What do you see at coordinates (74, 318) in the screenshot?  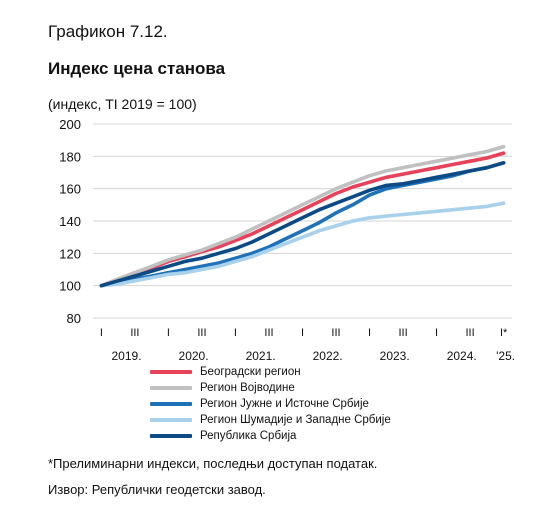 I see `y-tick-label: 80` at bounding box center [74, 318].